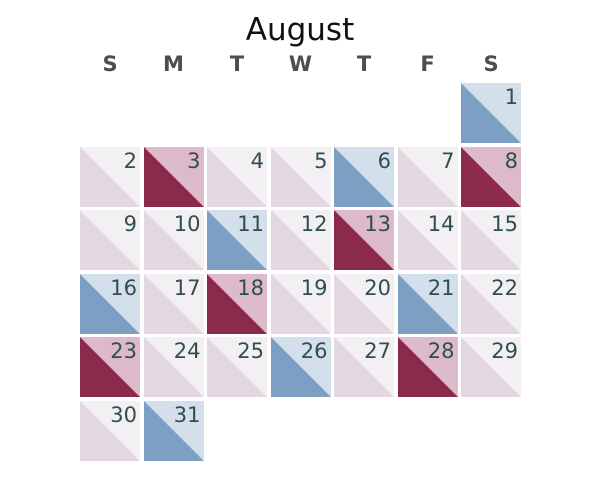 The height and width of the screenshot is (480, 600). What do you see at coordinates (504, 351) in the screenshot?
I see `day-number: 29` at bounding box center [504, 351].